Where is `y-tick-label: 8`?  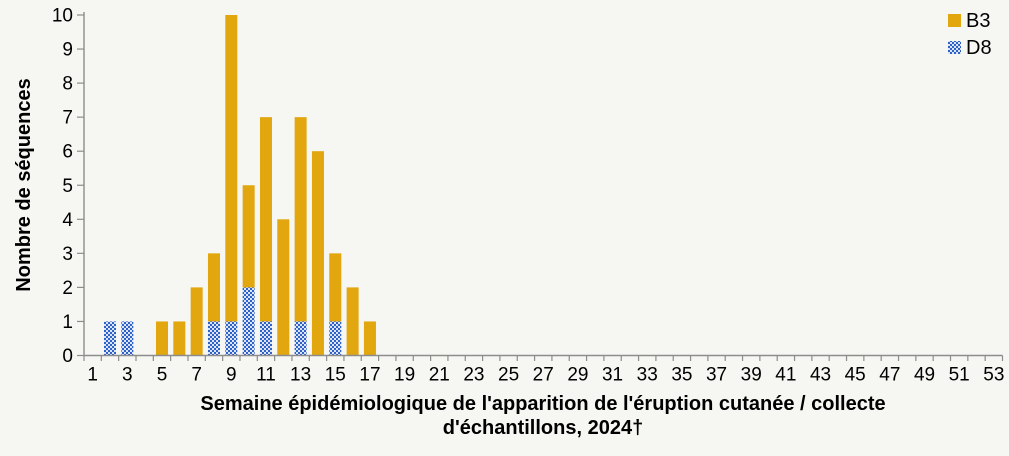 y-tick-label: 8 is located at coordinates (67, 84).